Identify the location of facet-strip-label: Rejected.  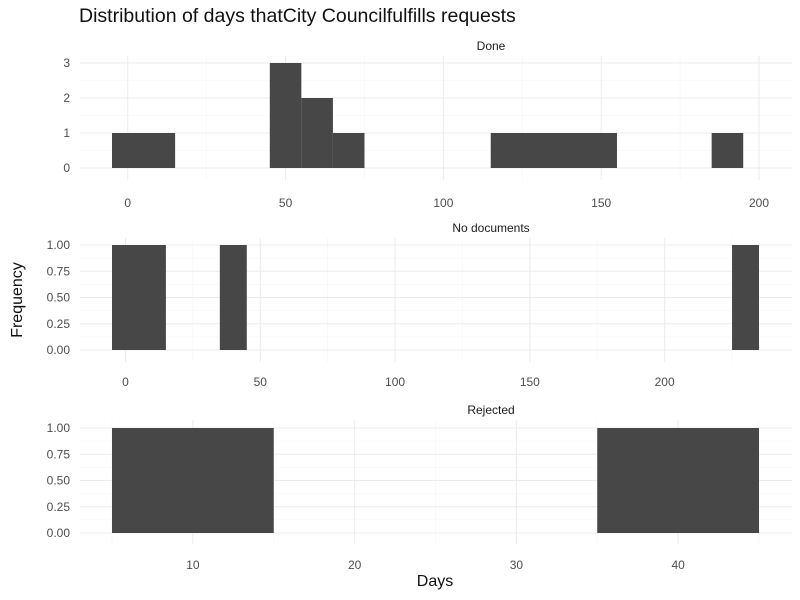
(490, 410).